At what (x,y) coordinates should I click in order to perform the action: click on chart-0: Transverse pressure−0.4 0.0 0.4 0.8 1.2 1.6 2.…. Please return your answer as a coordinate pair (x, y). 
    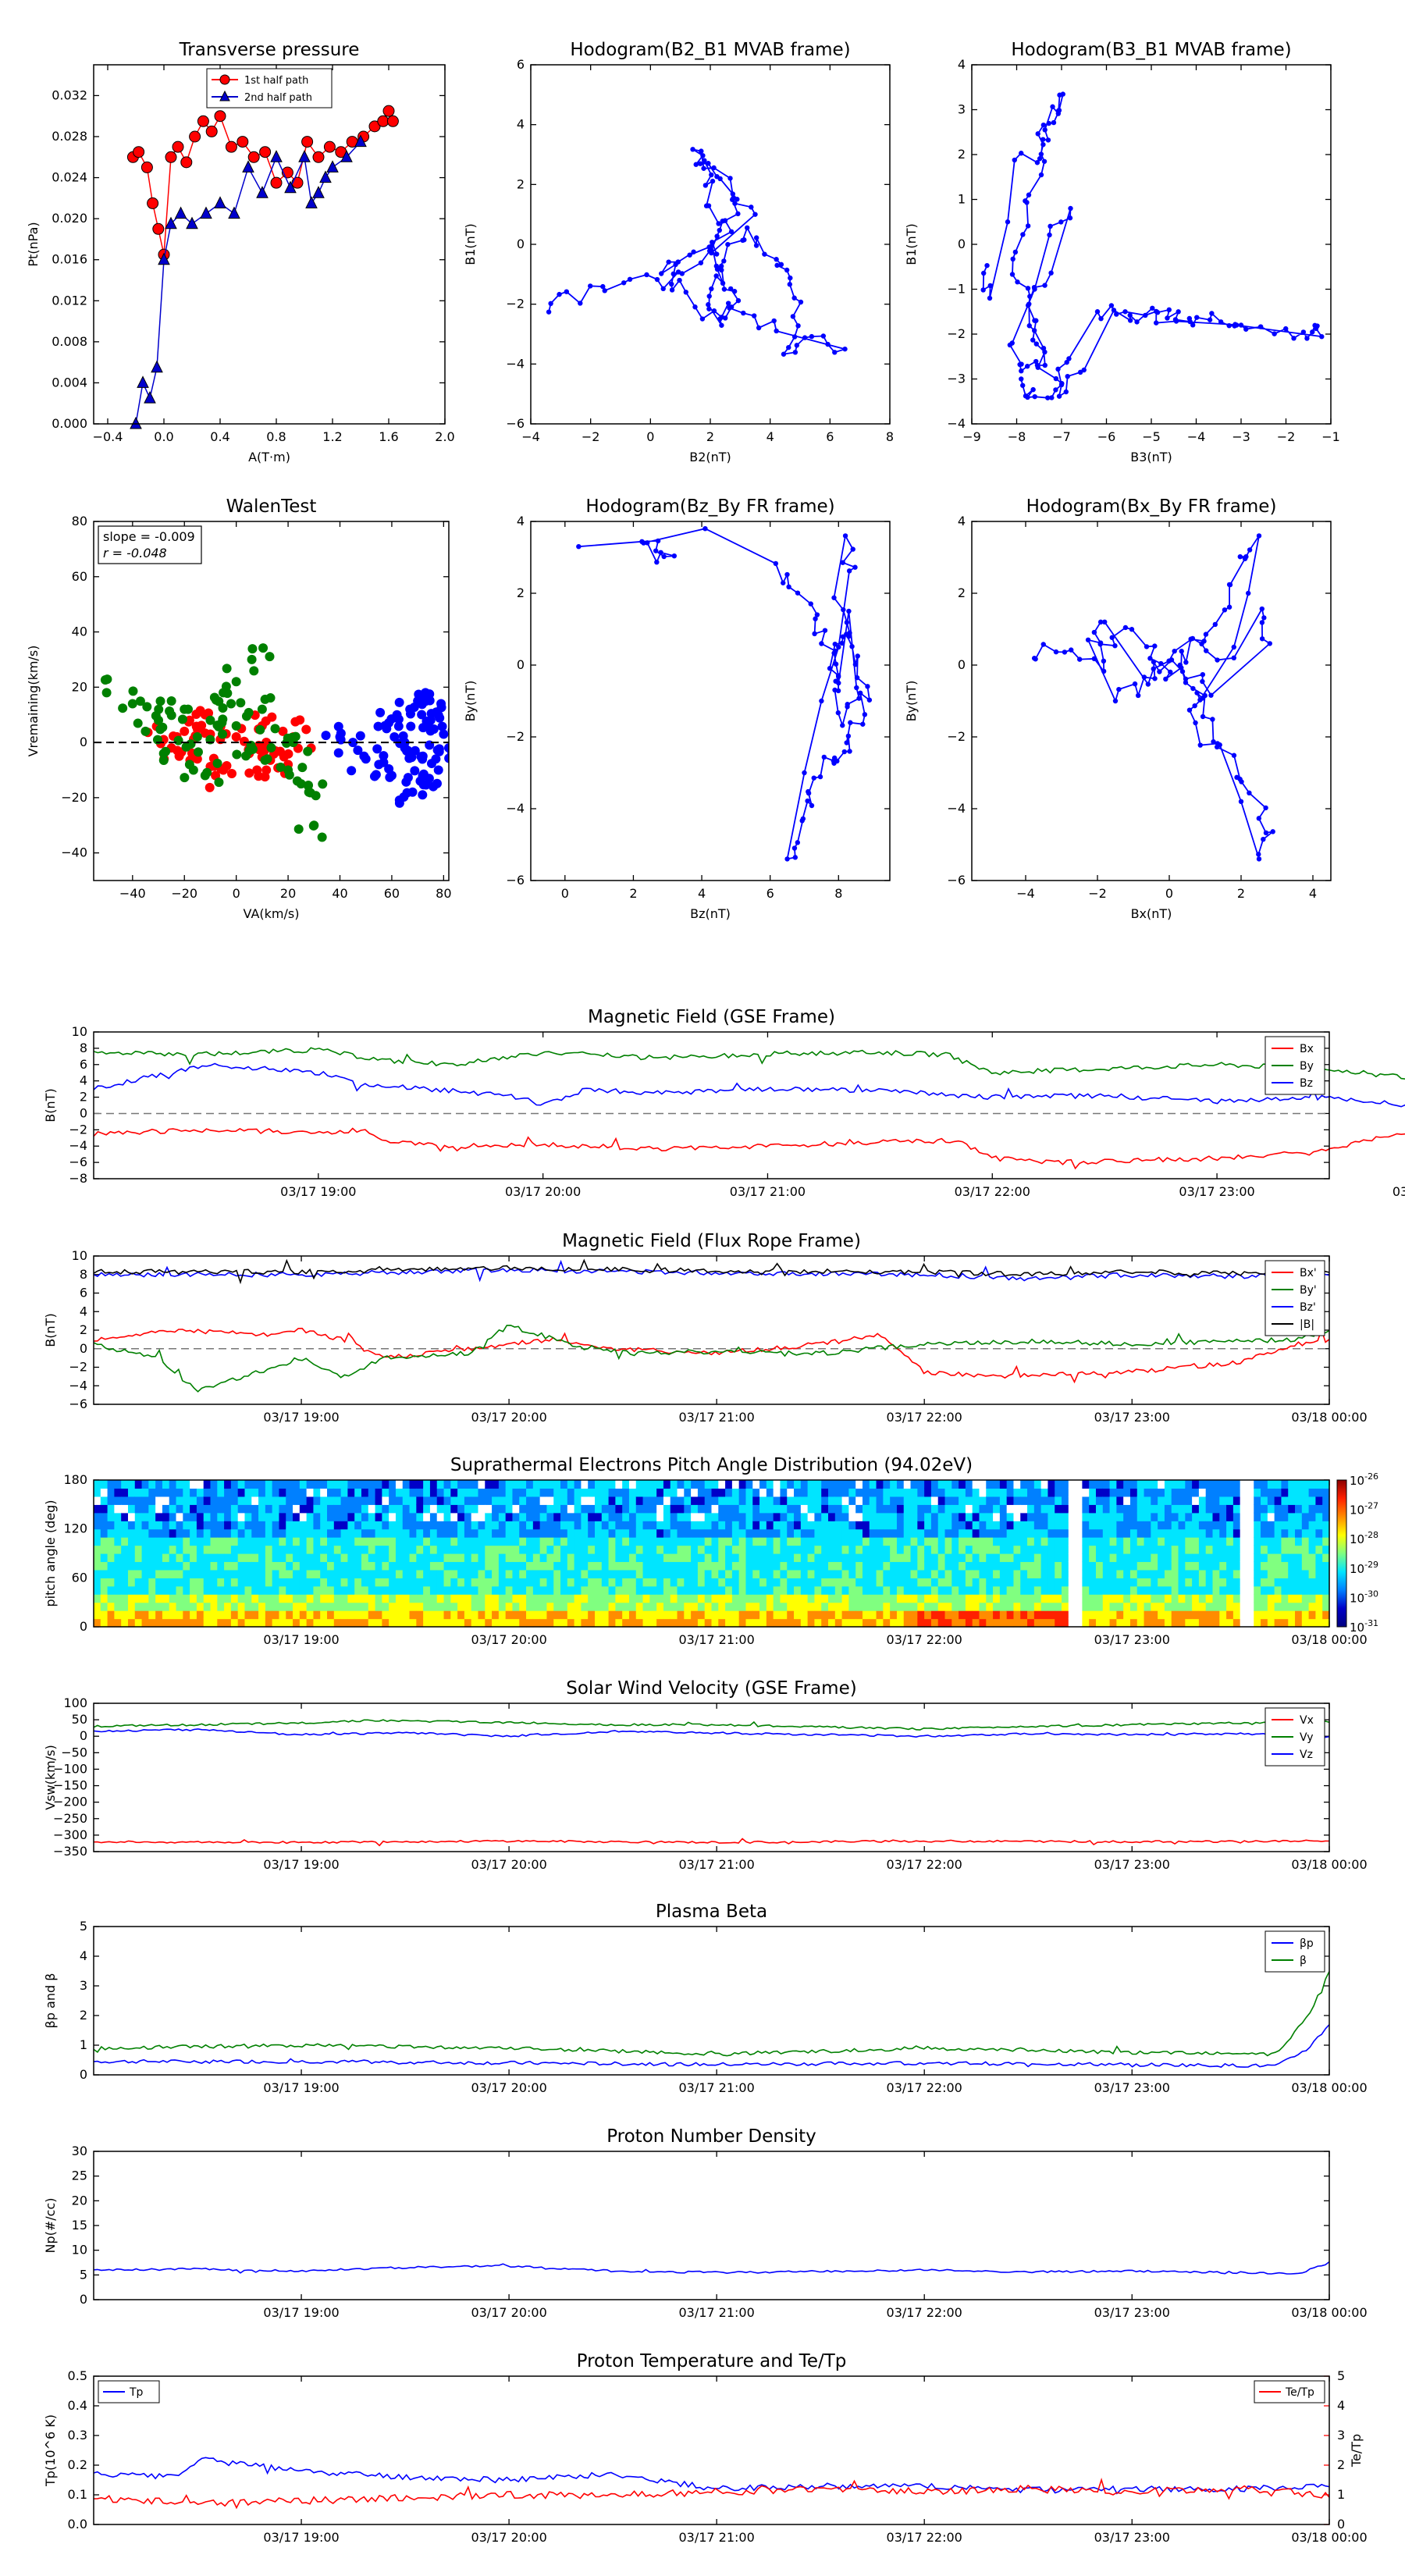
    Looking at the image, I should click on (241, 252).